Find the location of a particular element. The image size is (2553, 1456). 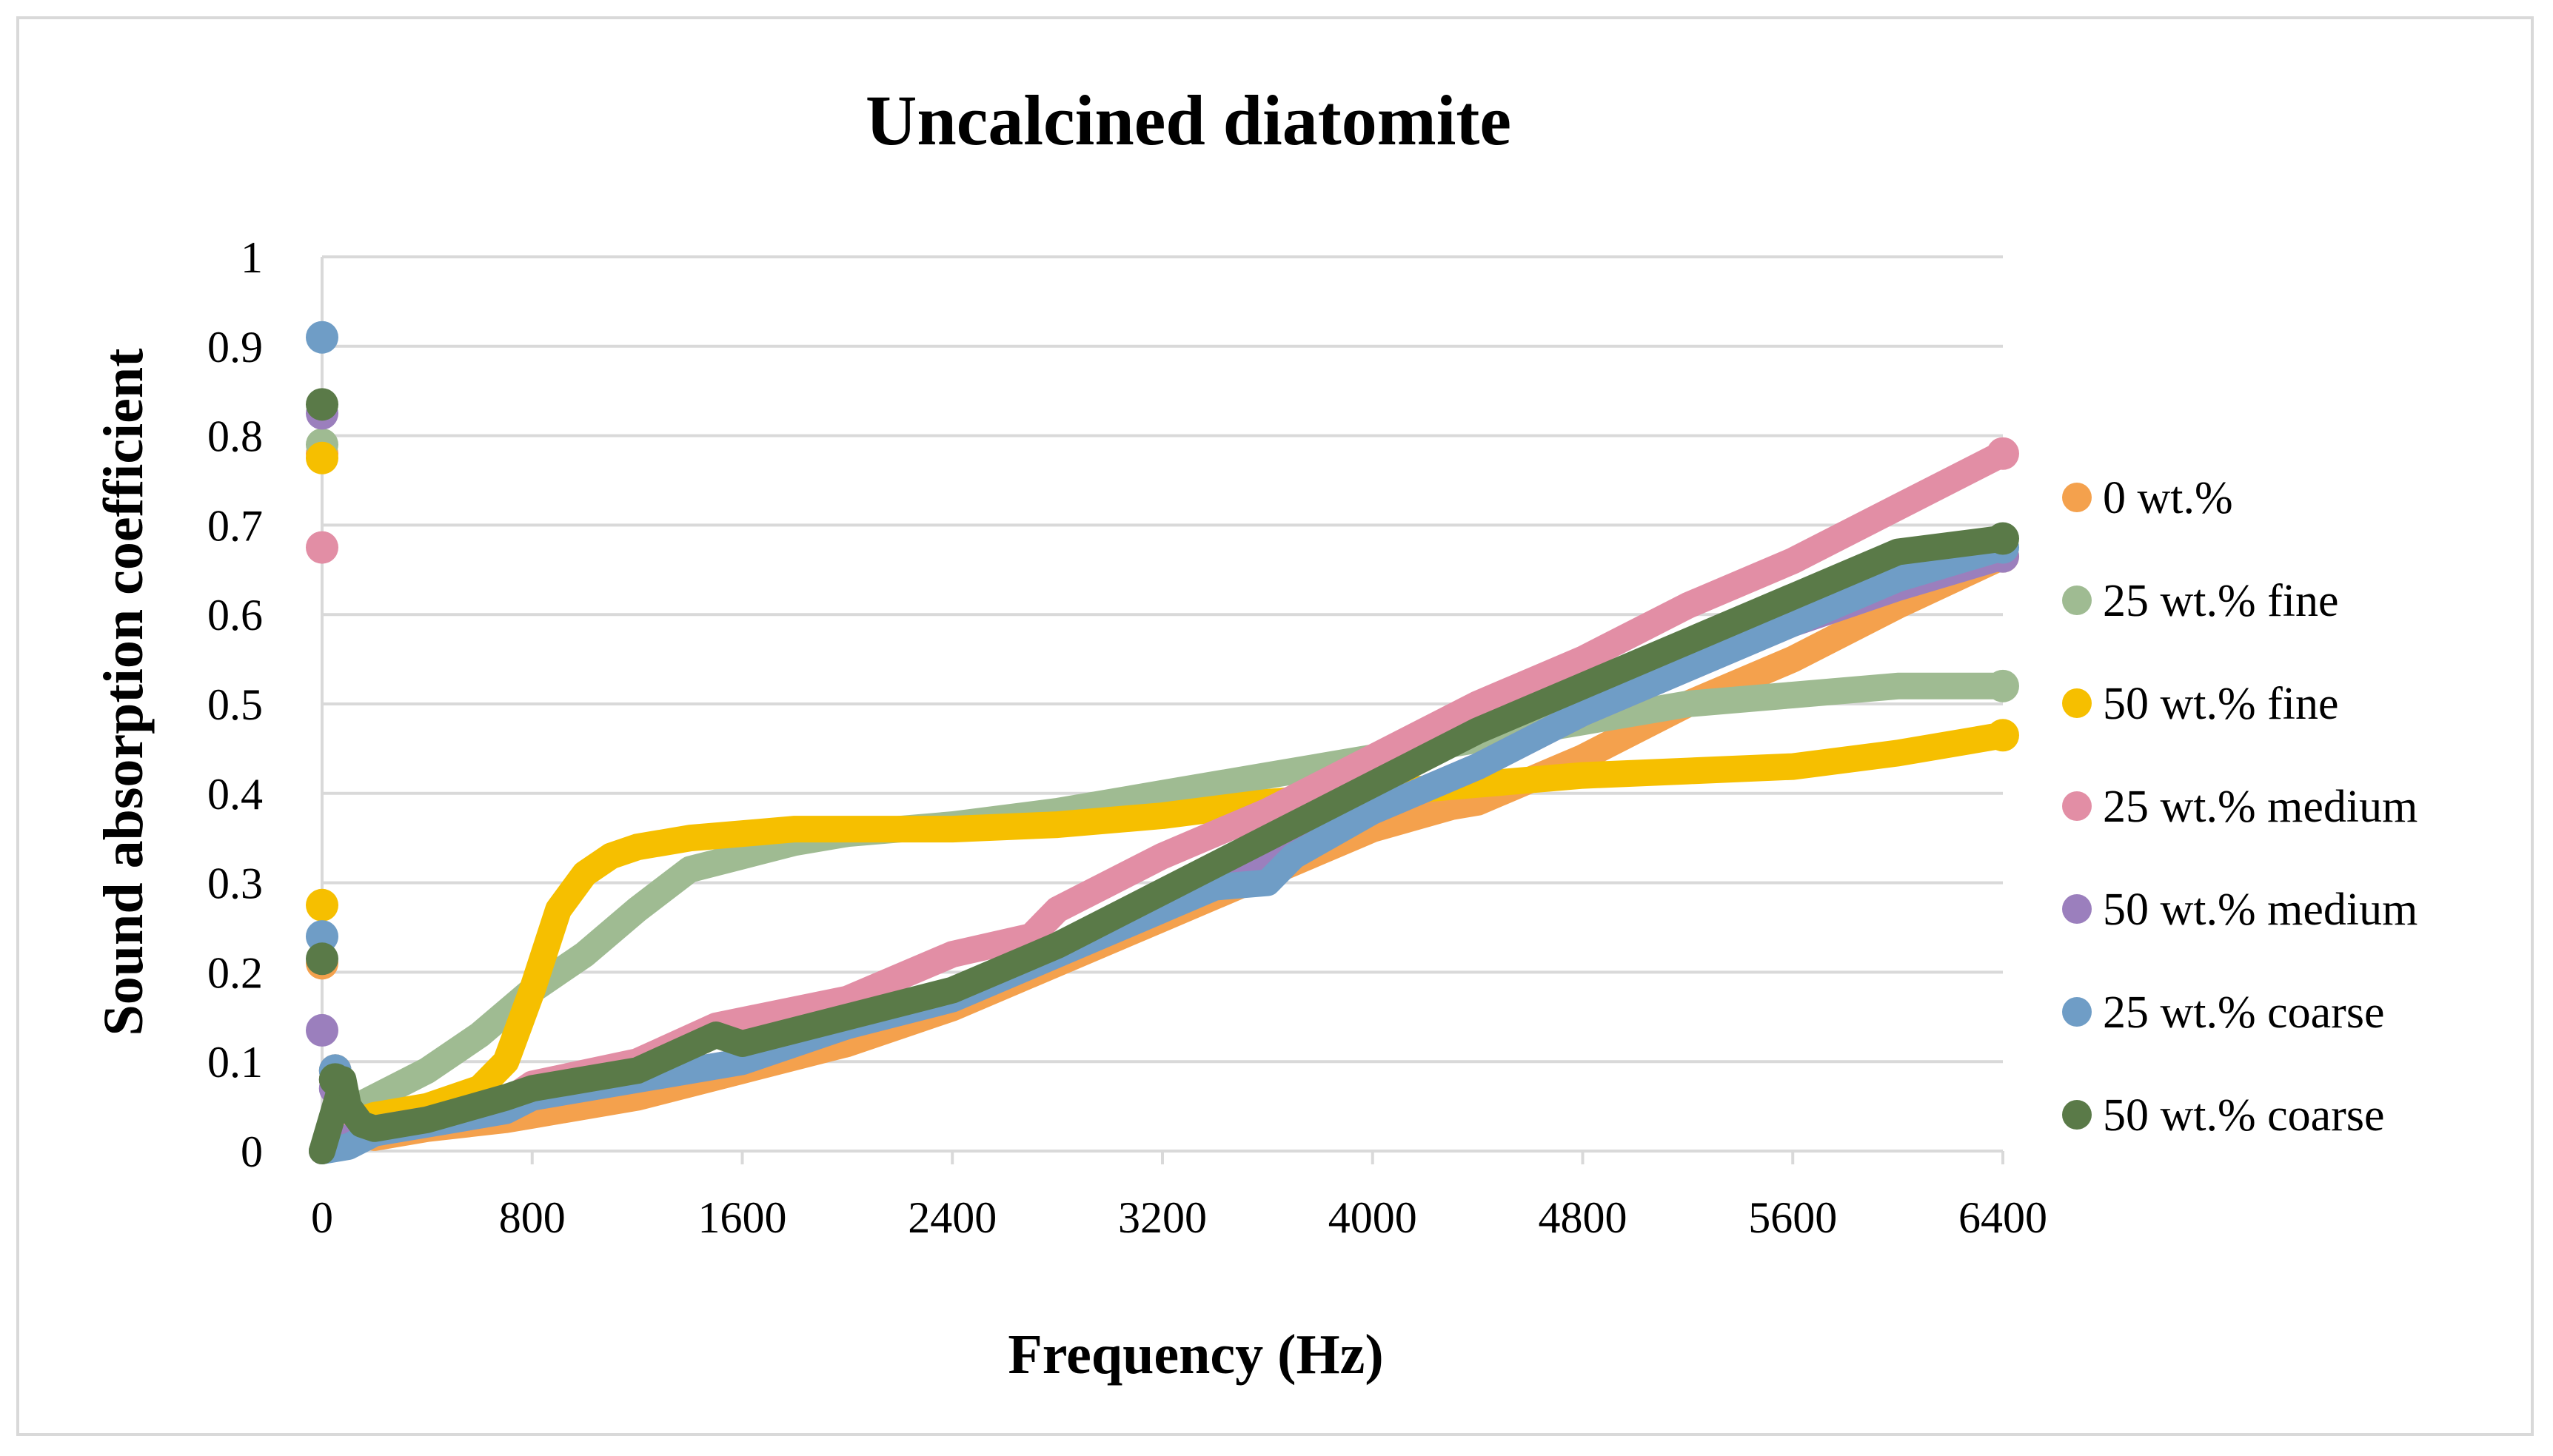

x-tick-label: 0 is located at coordinates (322, 1217).